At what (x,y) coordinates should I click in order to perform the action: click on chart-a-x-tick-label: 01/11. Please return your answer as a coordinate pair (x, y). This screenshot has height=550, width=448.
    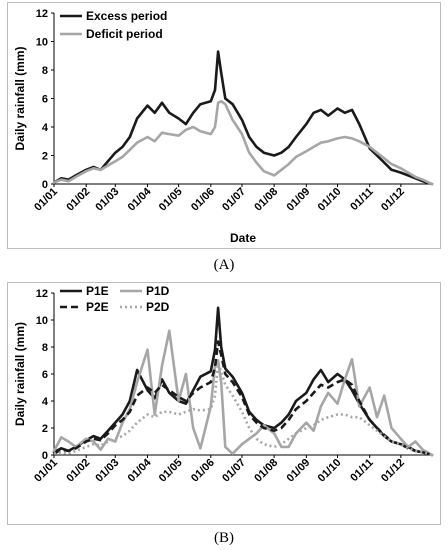
    Looking at the image, I should click on (362, 200).